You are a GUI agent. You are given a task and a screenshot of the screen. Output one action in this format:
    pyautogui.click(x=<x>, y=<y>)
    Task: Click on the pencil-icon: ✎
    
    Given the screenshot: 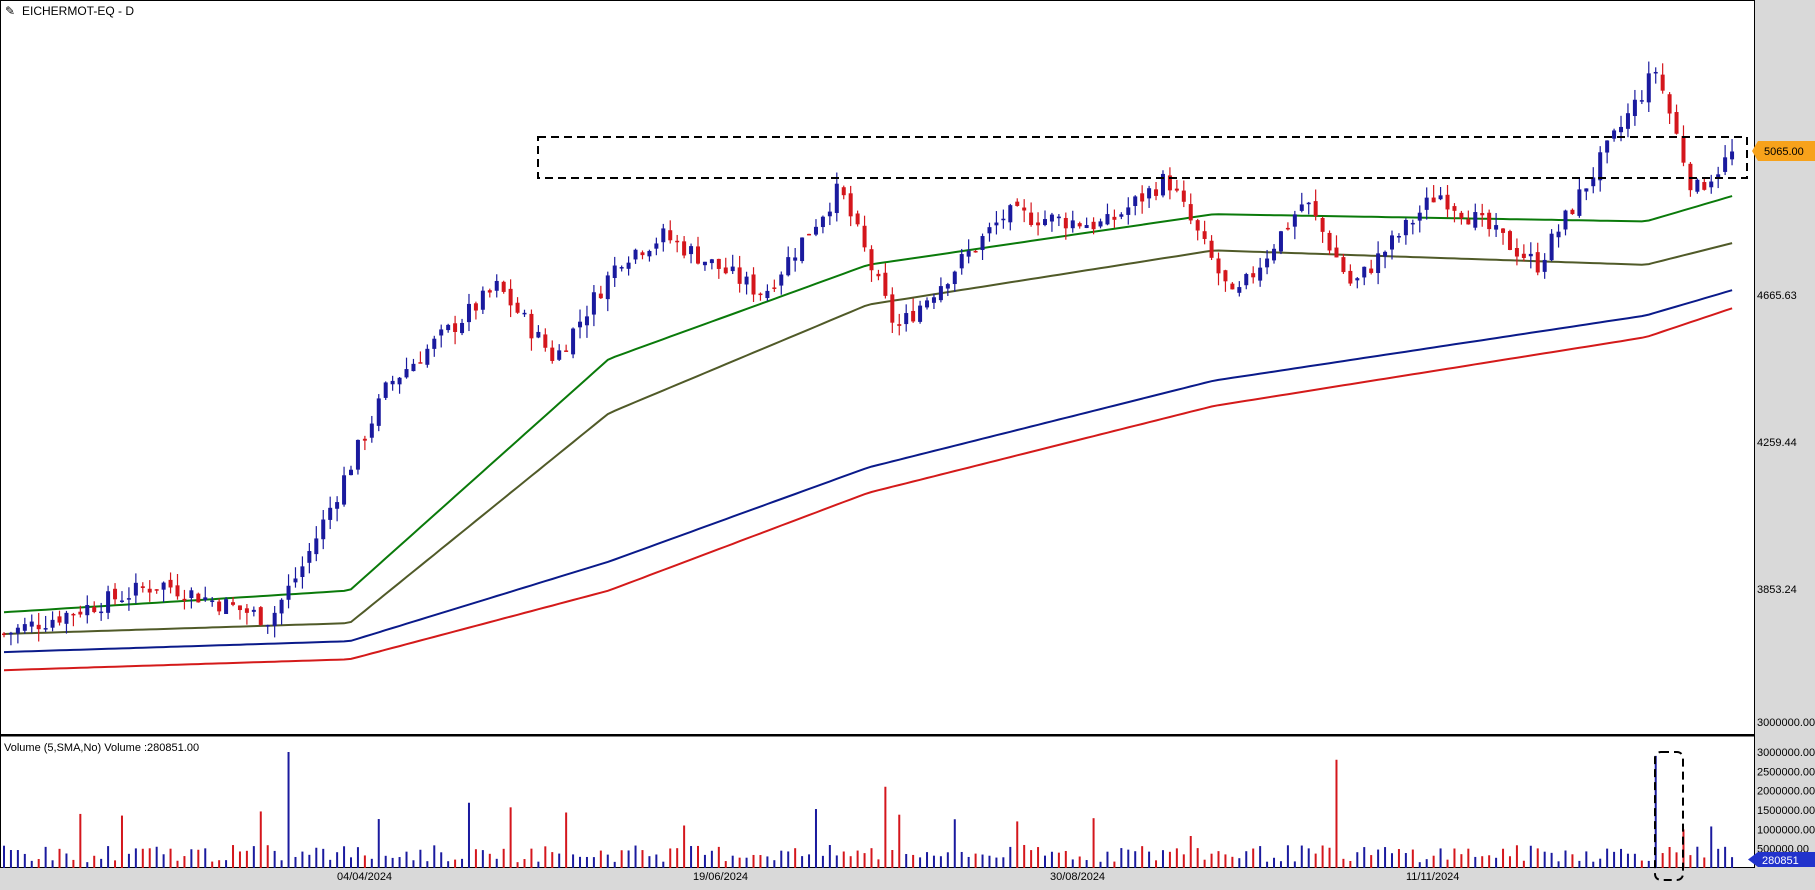 What is the action you would take?
    pyautogui.click(x=10, y=11)
    